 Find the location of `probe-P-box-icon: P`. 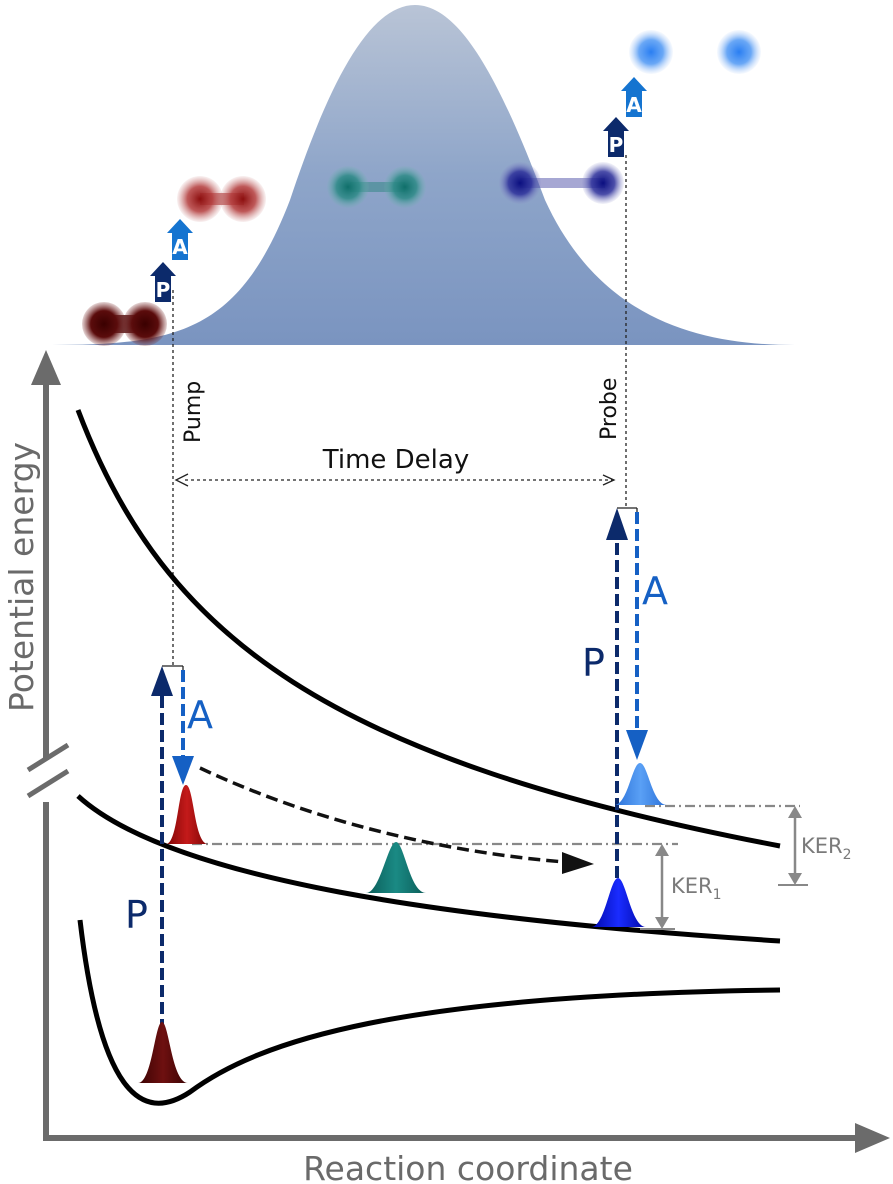

probe-P-box-icon: P is located at coordinates (616, 137).